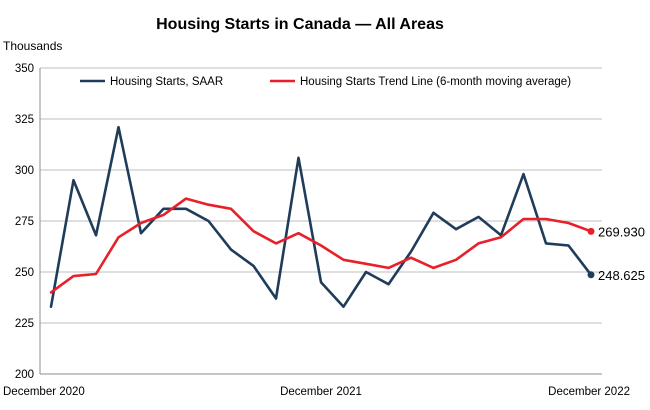 Image resolution: width=650 pixels, height=410 pixels. I want to click on series-end-label: 248.625, so click(621, 275).